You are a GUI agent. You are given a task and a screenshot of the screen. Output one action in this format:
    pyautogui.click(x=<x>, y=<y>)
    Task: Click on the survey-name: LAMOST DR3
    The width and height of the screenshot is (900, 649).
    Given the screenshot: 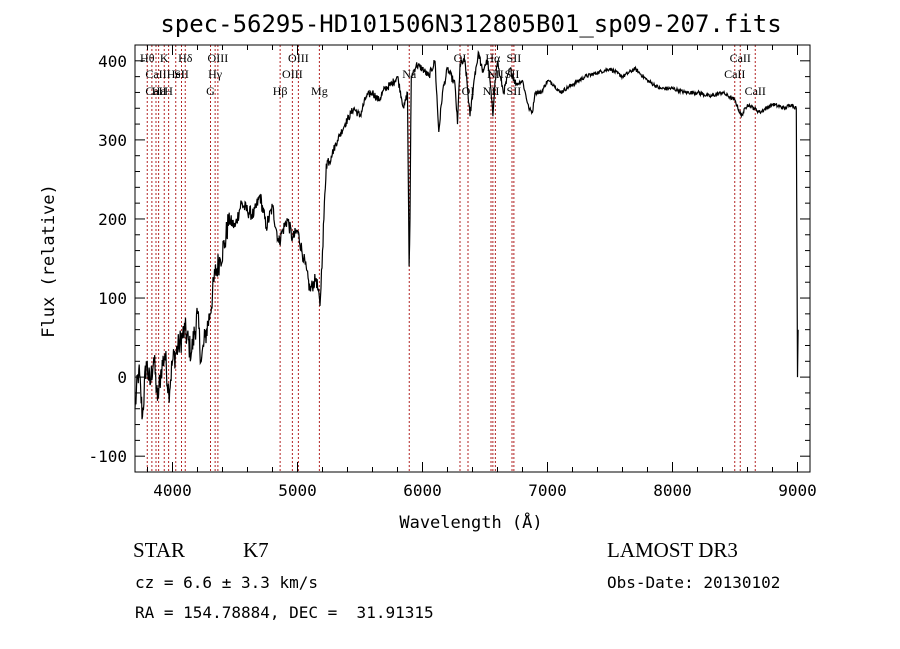 What is the action you would take?
    pyautogui.click(x=672, y=550)
    